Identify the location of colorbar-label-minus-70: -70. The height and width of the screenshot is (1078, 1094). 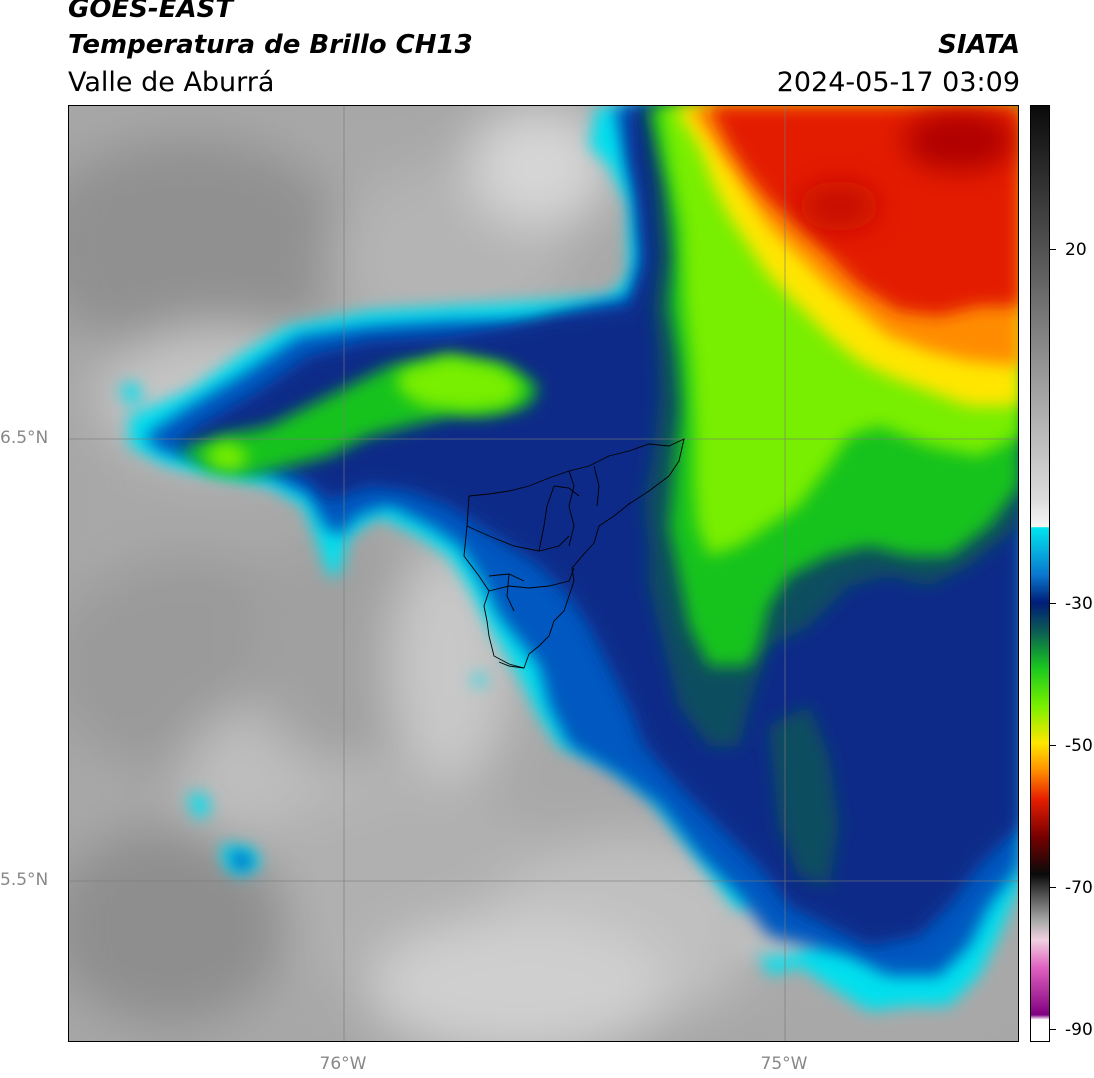
(1079, 888).